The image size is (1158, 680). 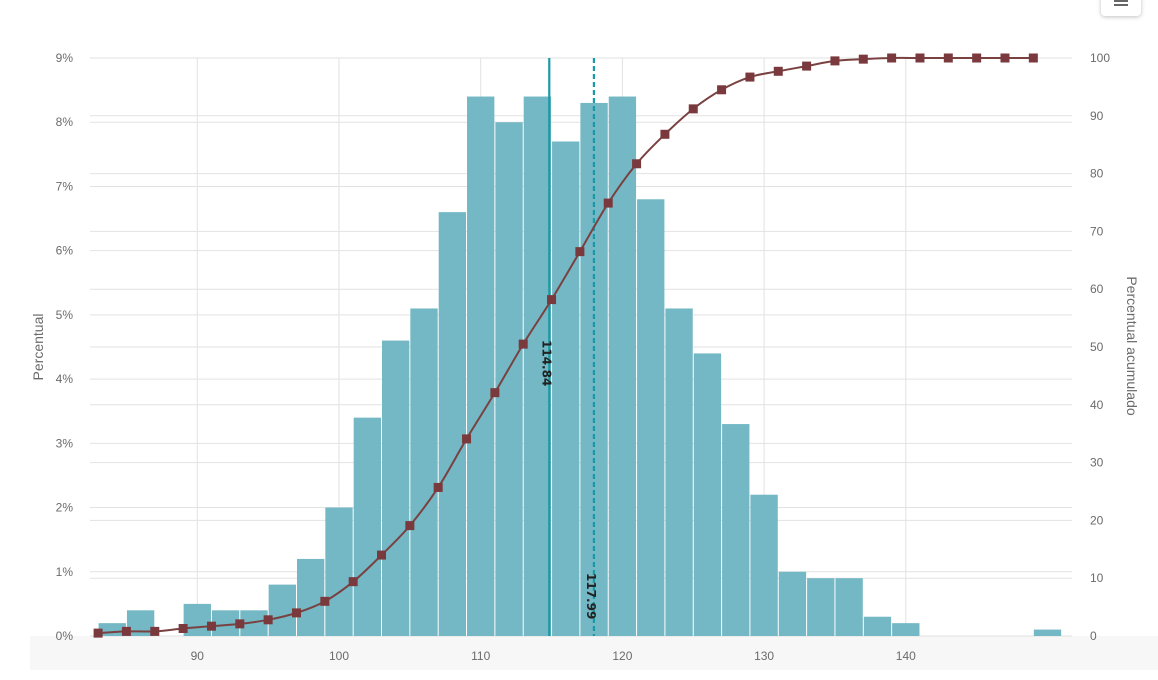 What do you see at coordinates (1100, 58) in the screenshot?
I see `y2-tick-label: 100` at bounding box center [1100, 58].